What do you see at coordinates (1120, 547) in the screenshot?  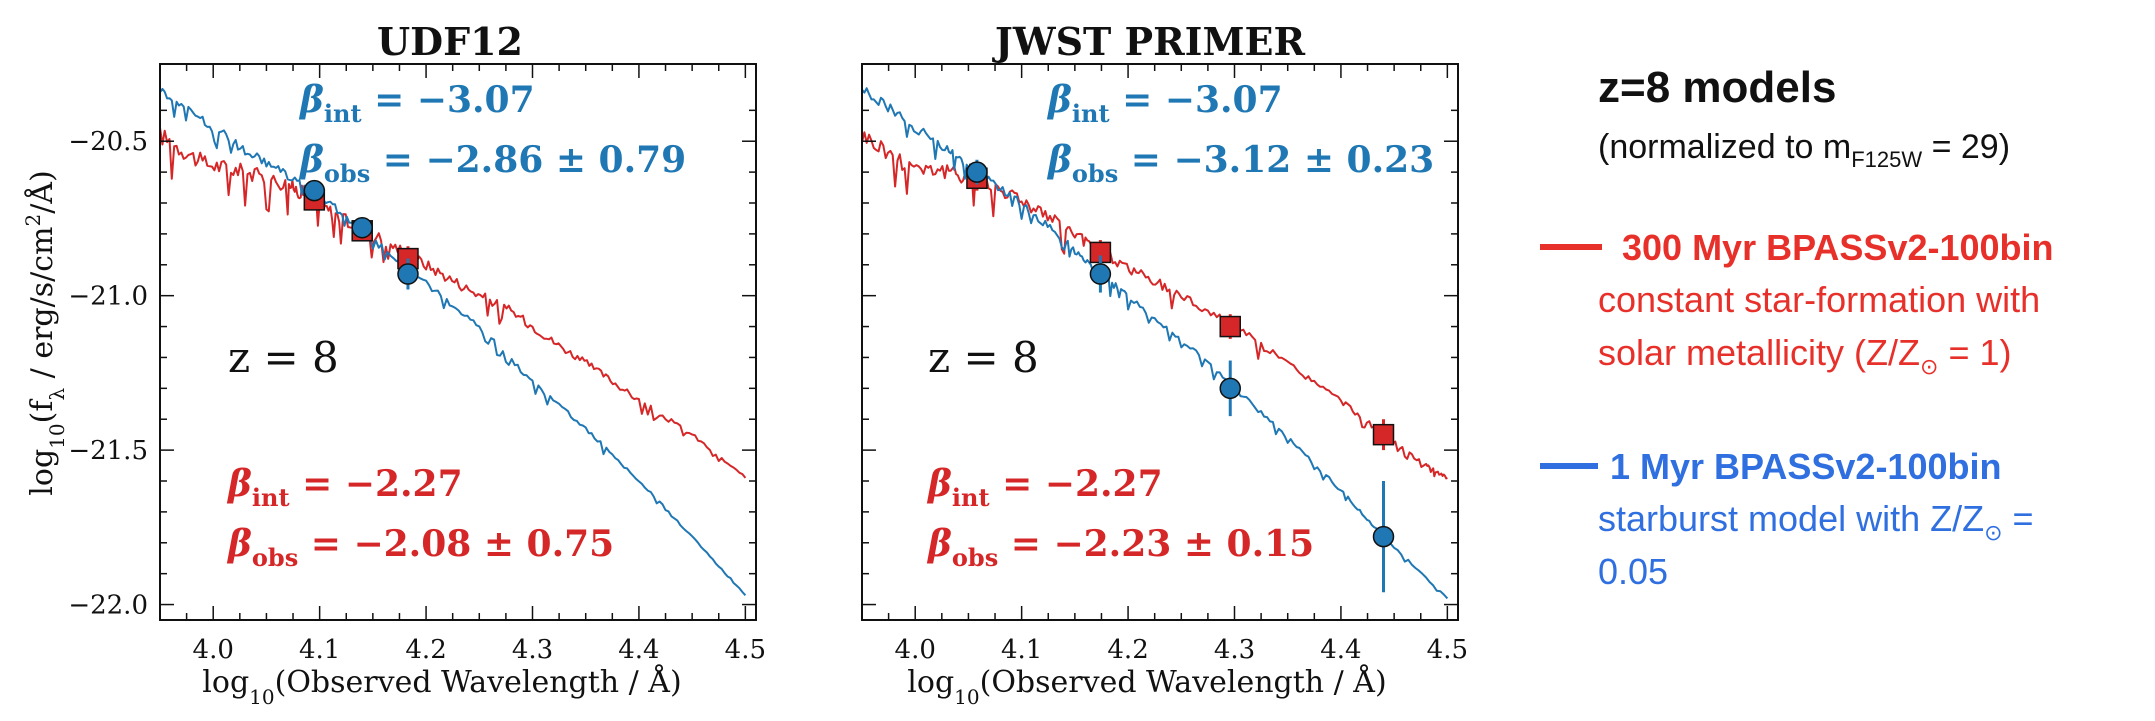 I see `beta-obs-red-label: βobs = −2.23 ± 0.15` at bounding box center [1120, 547].